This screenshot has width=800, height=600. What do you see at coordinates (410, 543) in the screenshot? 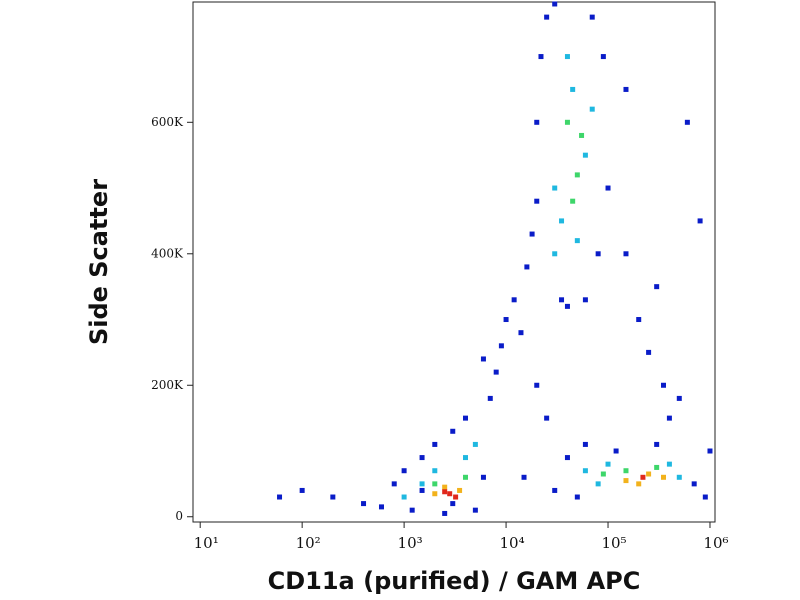
I see `x-tick-label: 10³` at bounding box center [410, 543].